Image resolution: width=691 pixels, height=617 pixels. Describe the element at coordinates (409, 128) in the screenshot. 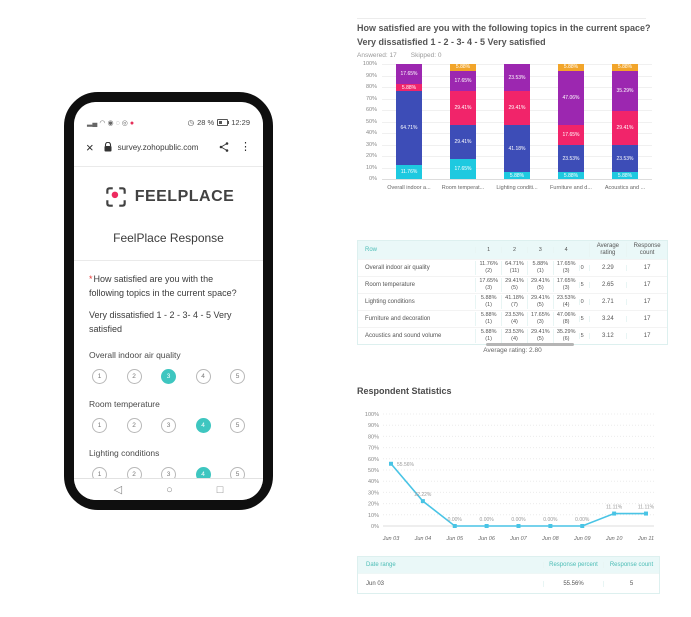

I see `segment-label: 64.71%` at that location.